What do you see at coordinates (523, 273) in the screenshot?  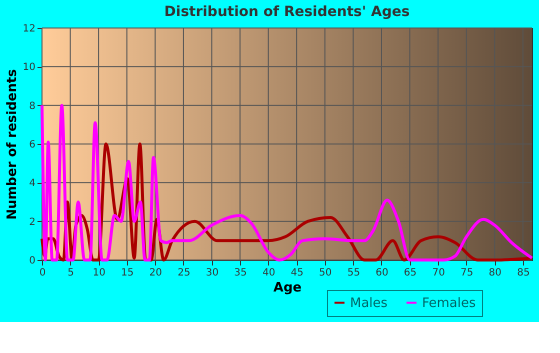 I see `x-tick-label: 85` at bounding box center [523, 273].